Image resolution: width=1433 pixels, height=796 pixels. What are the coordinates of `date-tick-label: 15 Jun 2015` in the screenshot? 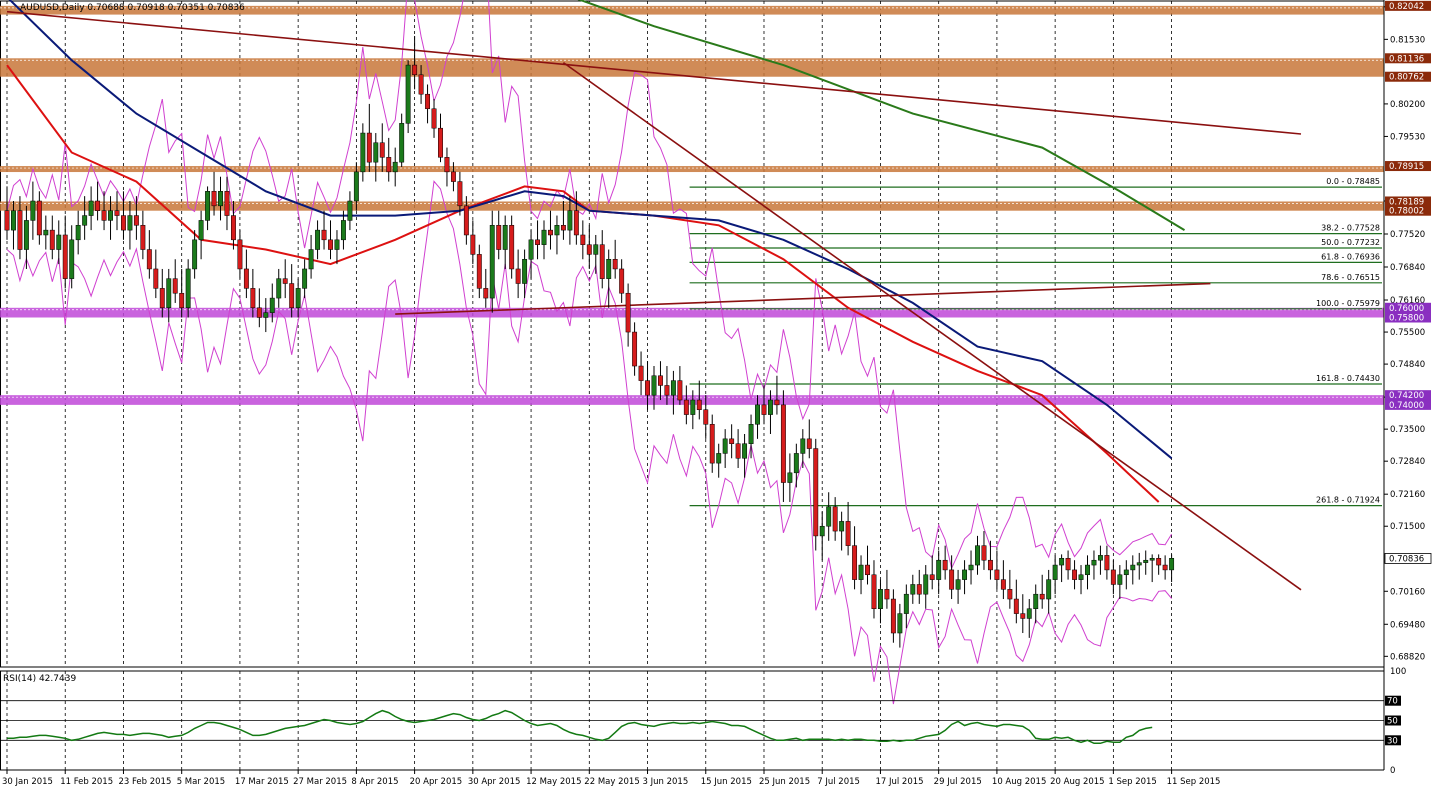 It's located at (726, 782).